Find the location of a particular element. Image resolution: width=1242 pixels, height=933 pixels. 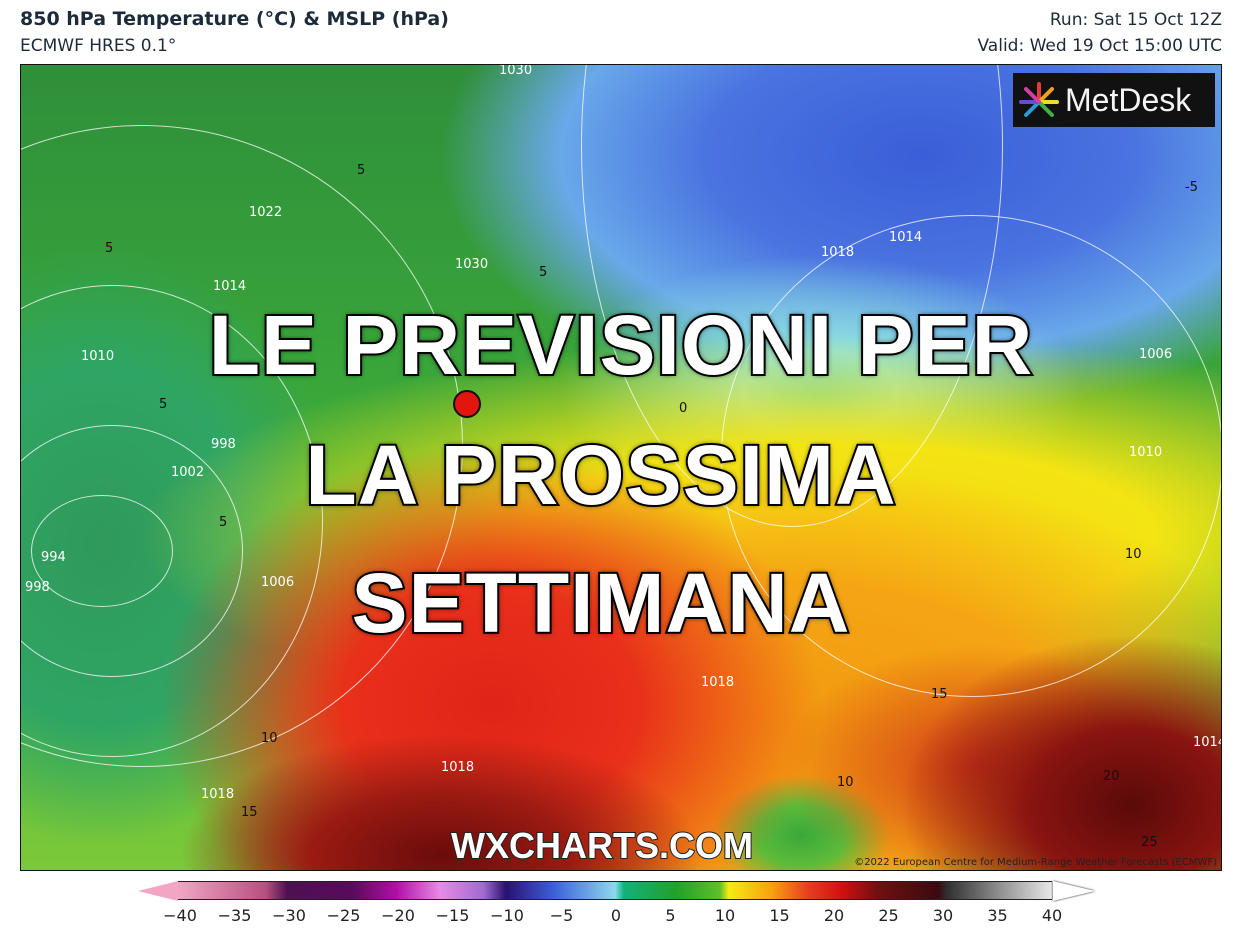

overlay-headline-line-1: LE PREVISIONI PER is located at coordinates (621, 345).